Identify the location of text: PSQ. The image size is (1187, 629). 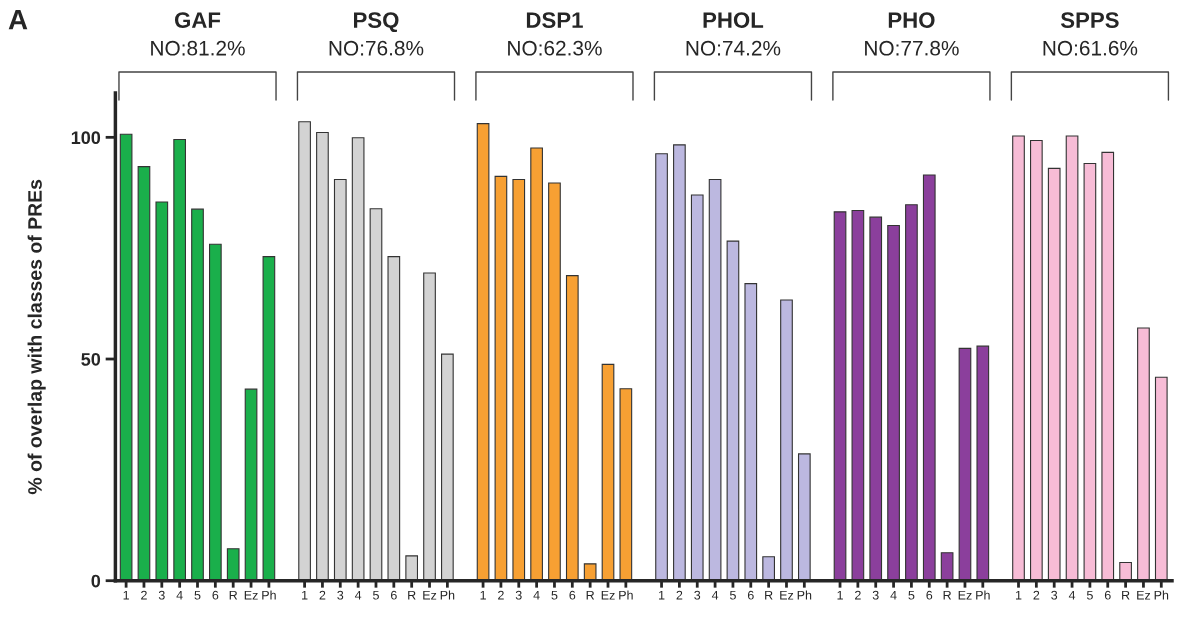
(376, 22).